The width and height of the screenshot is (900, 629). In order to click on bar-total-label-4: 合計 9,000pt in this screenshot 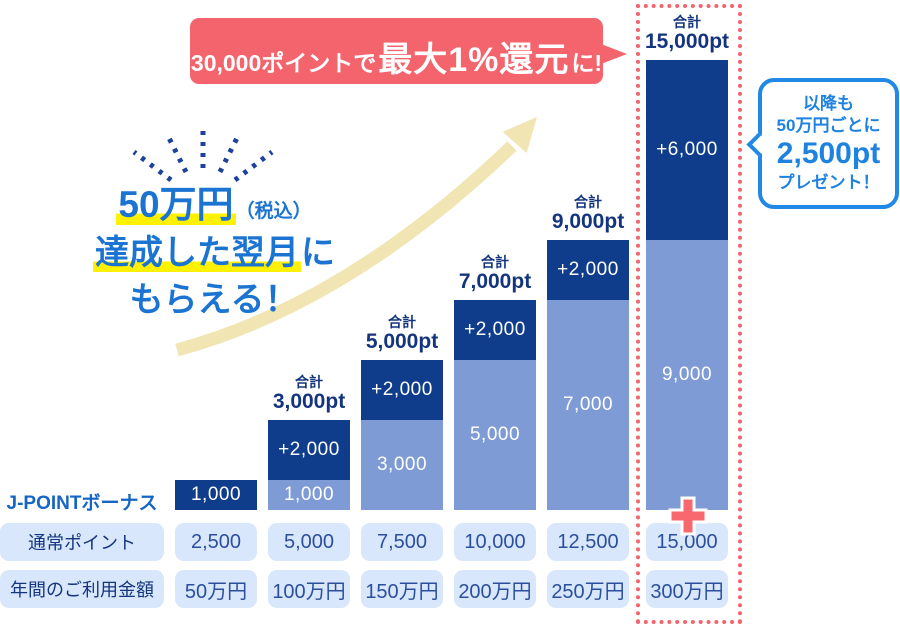, I will do `click(588, 214)`.